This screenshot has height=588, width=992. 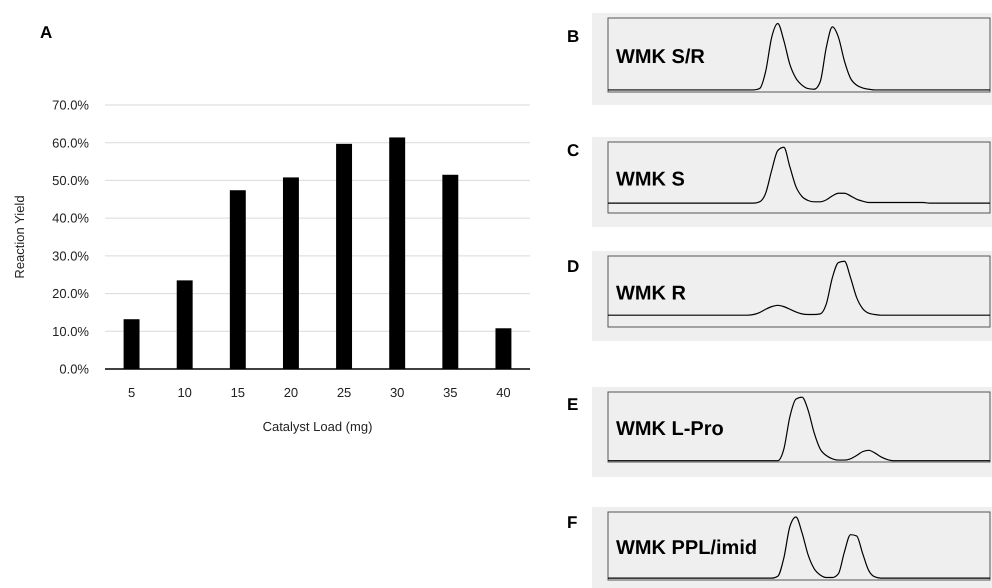 What do you see at coordinates (238, 392) in the screenshot?
I see `x-tick-label: 15` at bounding box center [238, 392].